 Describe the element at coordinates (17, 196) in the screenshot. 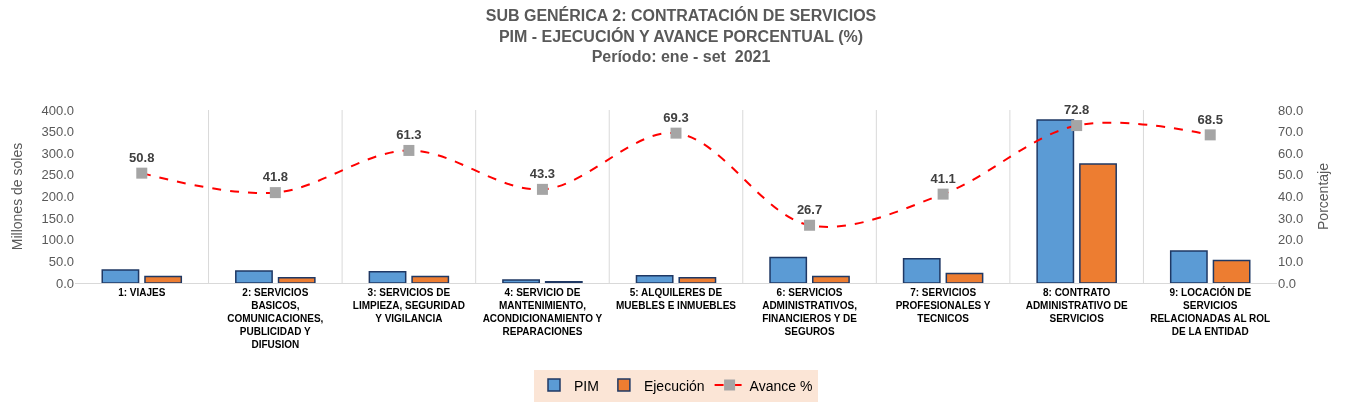

I see `y-axis-title: Millones de soles` at that location.